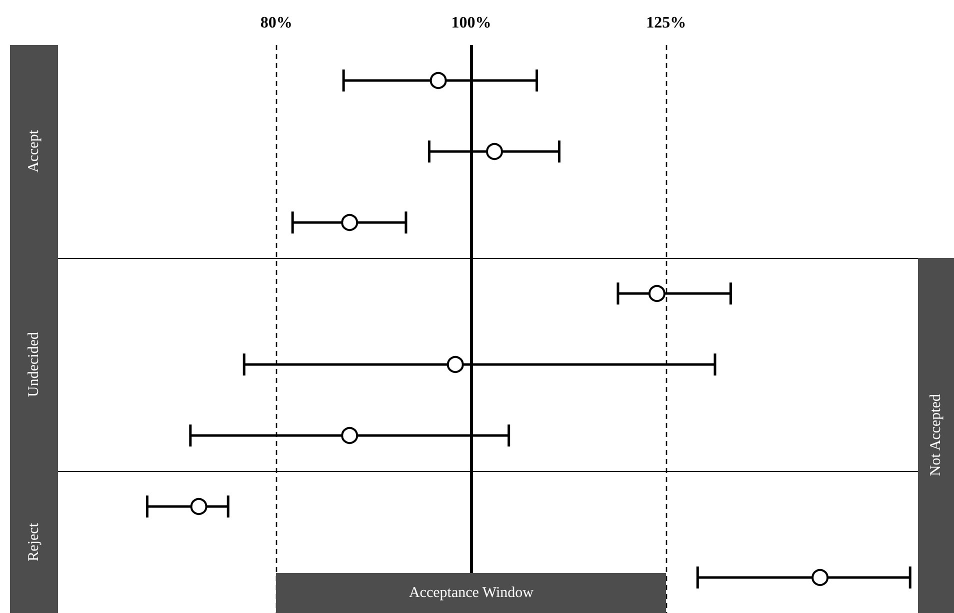  I want to click on x-tick-label: 100%, so click(471, 23).